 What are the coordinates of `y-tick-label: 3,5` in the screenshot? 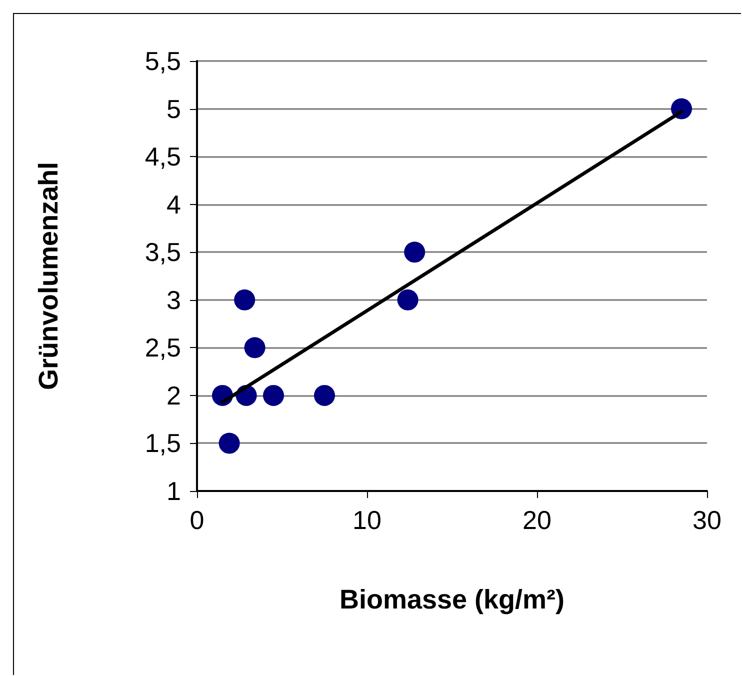 It's located at (162, 252).